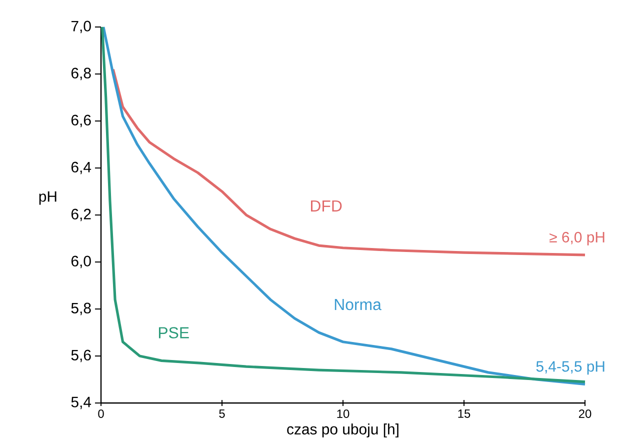 This screenshot has height=443, width=642. I want to click on y-tick-label: 6,2, so click(81, 215).